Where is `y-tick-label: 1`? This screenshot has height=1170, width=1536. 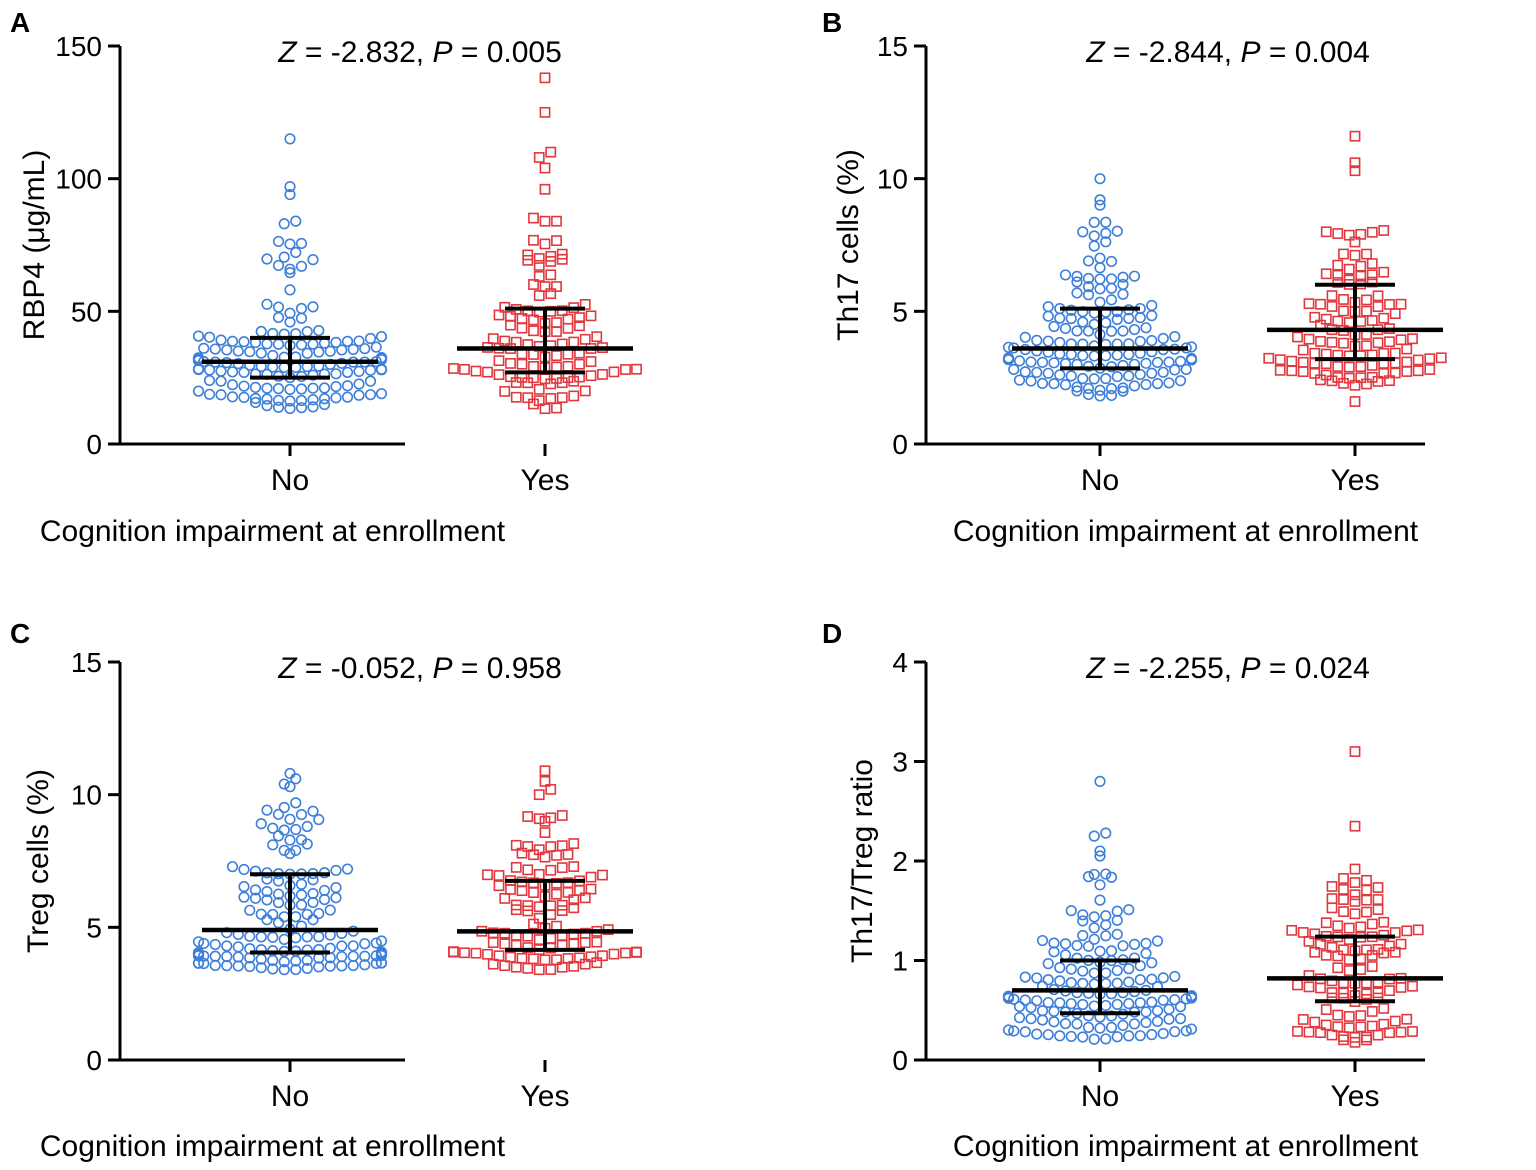 y-tick-label: 1 is located at coordinates (900, 961).